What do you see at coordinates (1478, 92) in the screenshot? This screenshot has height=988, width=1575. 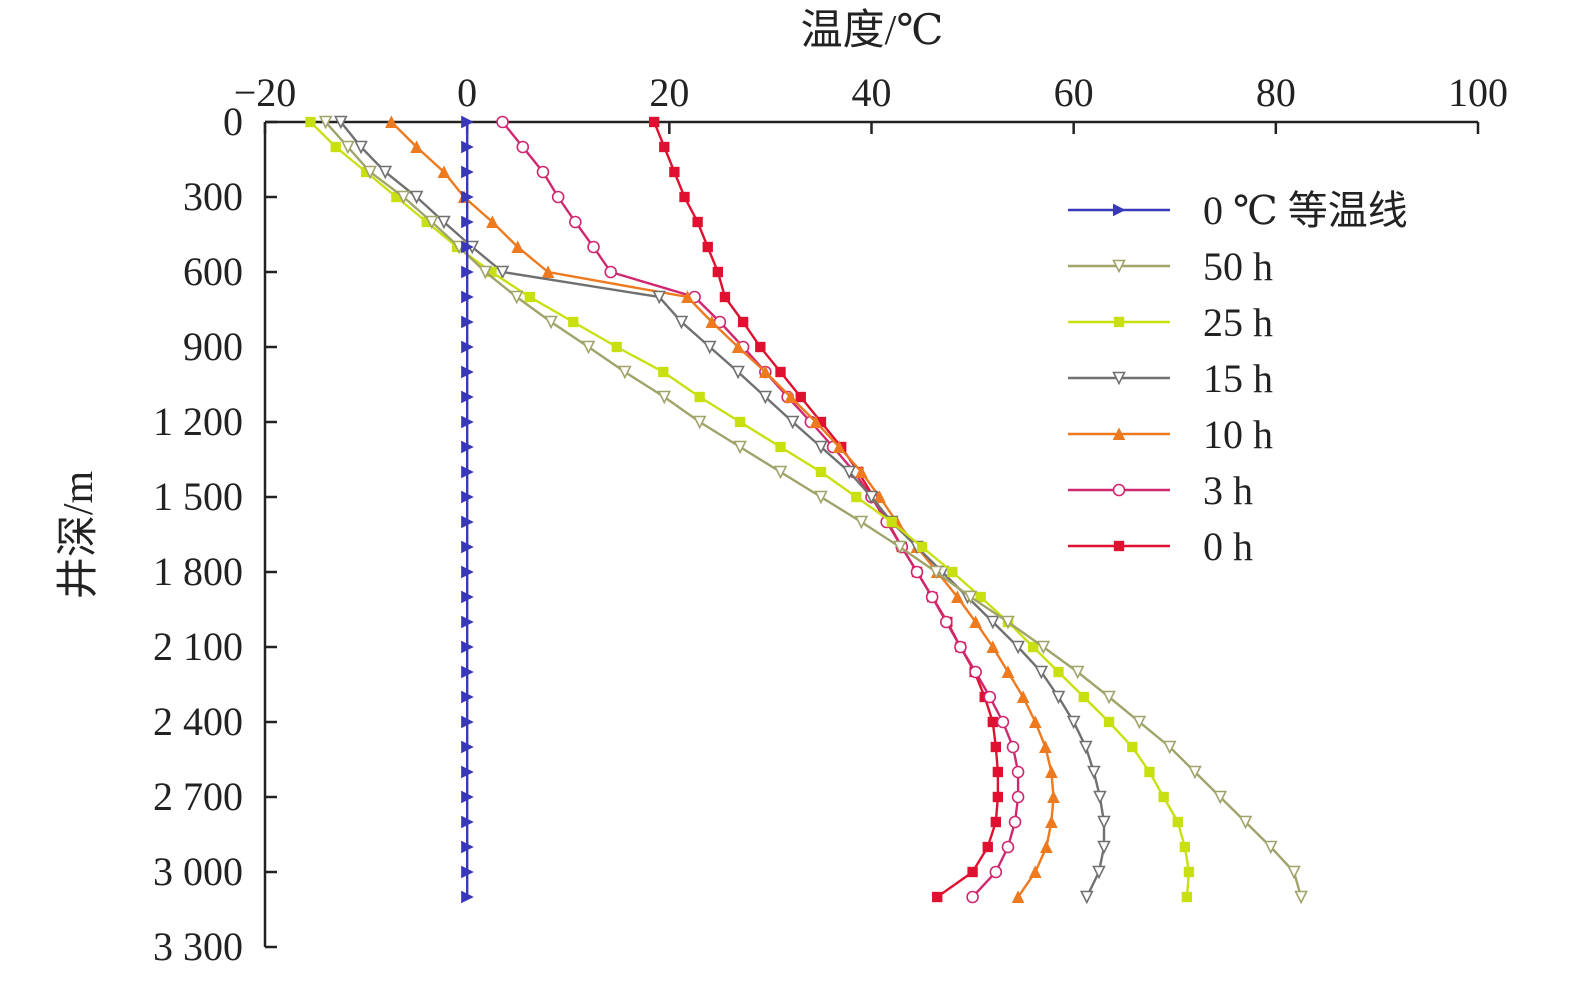 I see `x-tick-label: 100` at bounding box center [1478, 92].